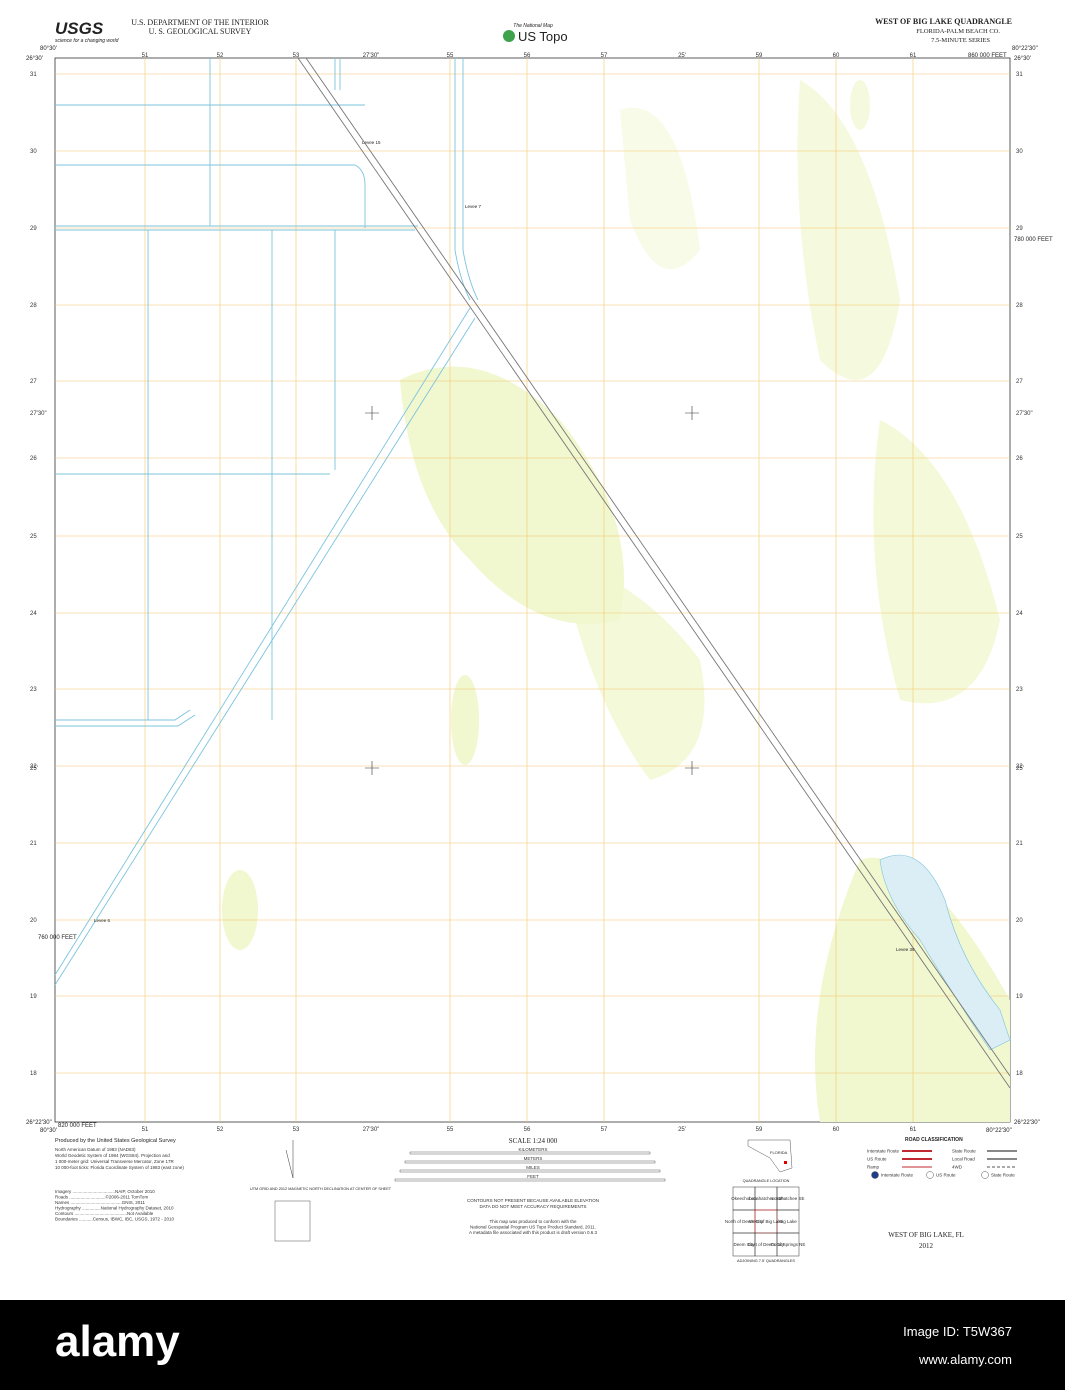  Describe the element at coordinates (292, 1221) in the screenshot. I see `grid-zone-box` at that location.